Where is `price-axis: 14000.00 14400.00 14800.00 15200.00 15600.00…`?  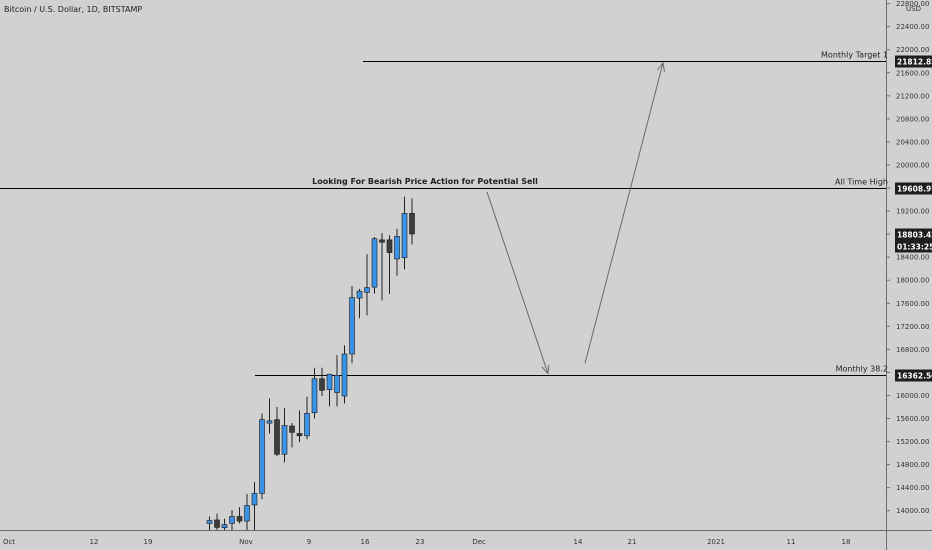
price-axis: 14000.00 14400.00 14800.00 15200.00 15600.00… is located at coordinates (907, 257).